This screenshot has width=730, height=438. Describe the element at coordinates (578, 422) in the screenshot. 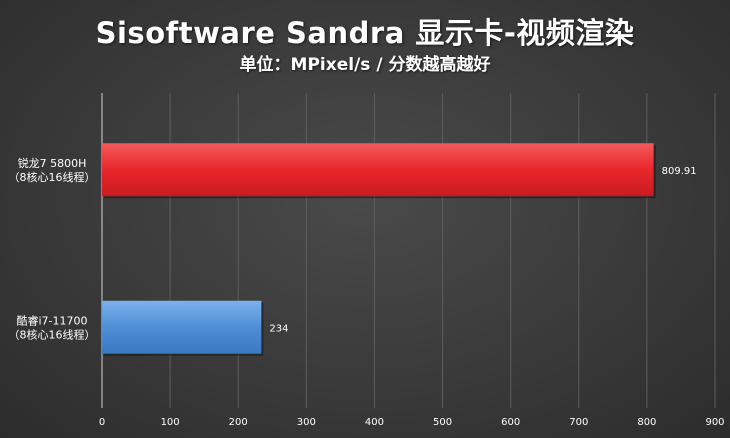

I see `x-tick-label: 700` at that location.